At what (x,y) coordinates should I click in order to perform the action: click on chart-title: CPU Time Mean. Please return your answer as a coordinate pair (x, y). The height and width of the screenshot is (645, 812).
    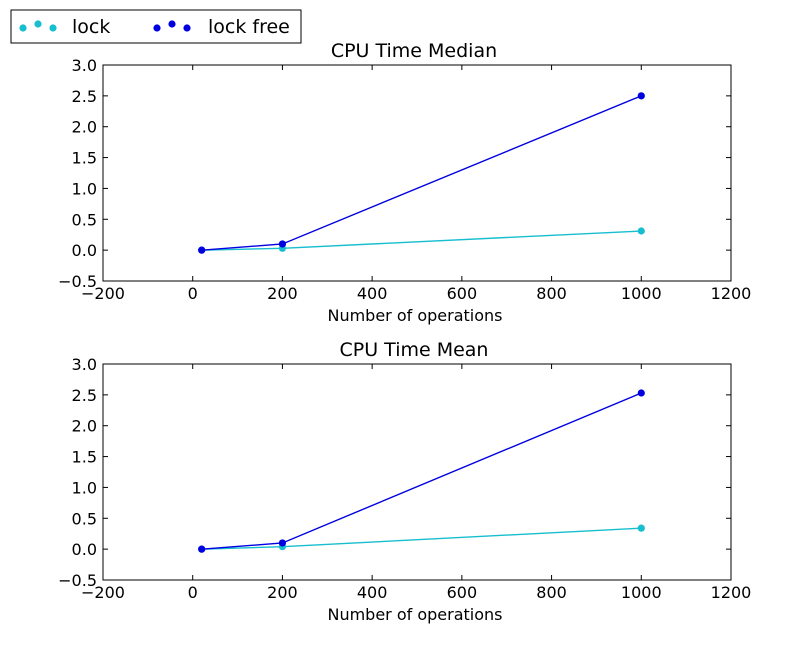
    Looking at the image, I should click on (414, 350).